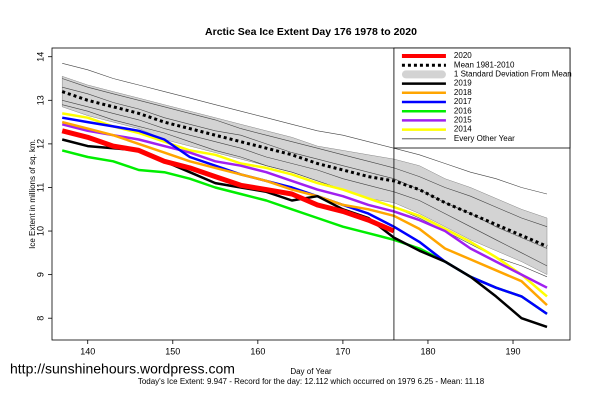 The height and width of the screenshot is (400, 601). I want to click on y-tick-label: 13, so click(40, 100).